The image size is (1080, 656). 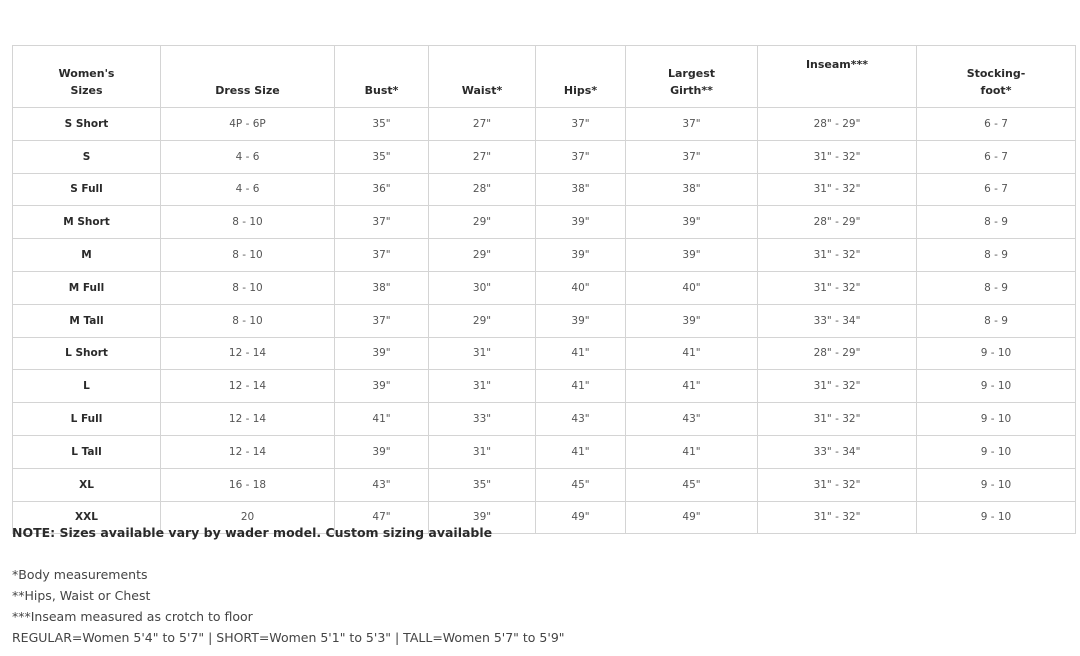 I want to click on value-cell: 36", so click(x=381, y=189).